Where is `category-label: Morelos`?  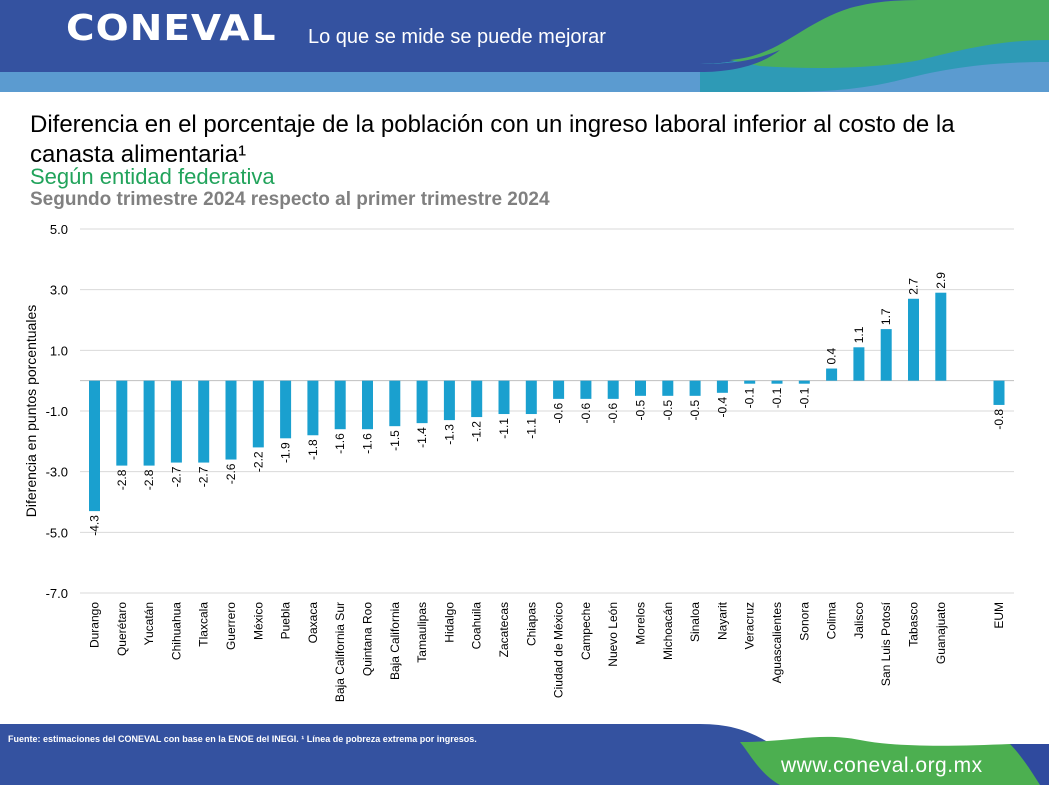 category-label: Morelos is located at coordinates (641, 623).